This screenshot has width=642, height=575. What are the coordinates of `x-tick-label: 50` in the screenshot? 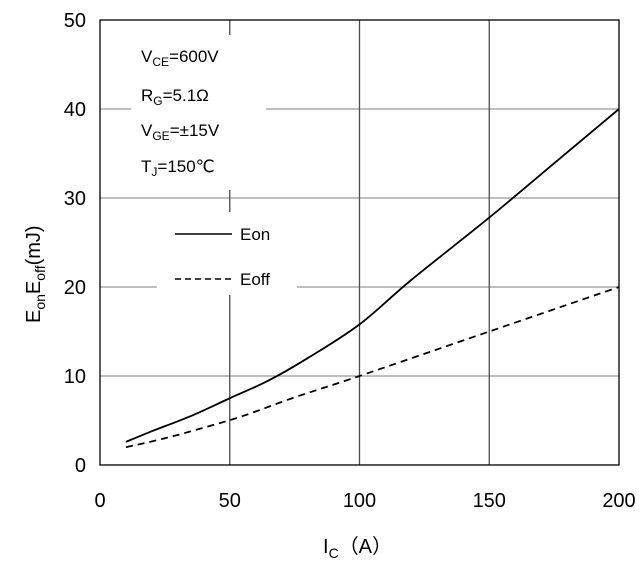 It's located at (230, 501).